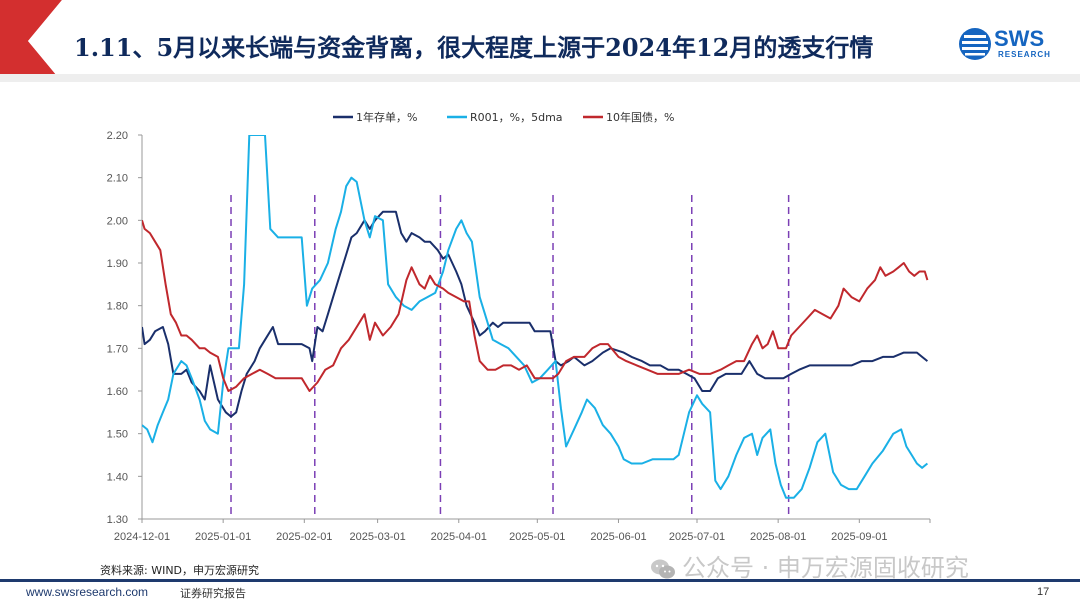 The width and height of the screenshot is (1080, 608). What do you see at coordinates (117, 477) in the screenshot?
I see `y-tick-label: 1.40` at bounding box center [117, 477].